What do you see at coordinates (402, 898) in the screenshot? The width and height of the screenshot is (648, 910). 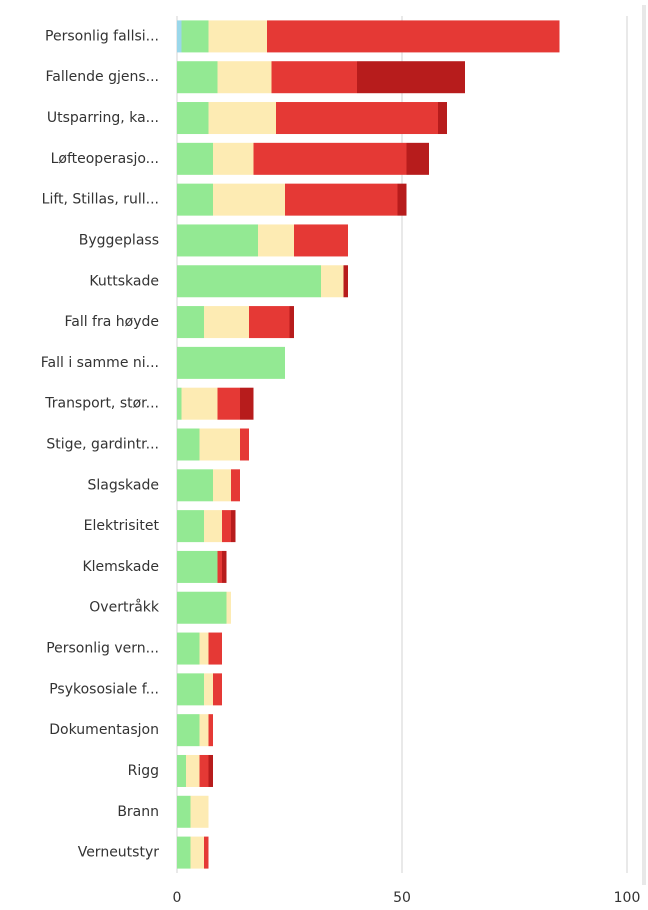 I see `x-tick-label: 50` at bounding box center [402, 898].